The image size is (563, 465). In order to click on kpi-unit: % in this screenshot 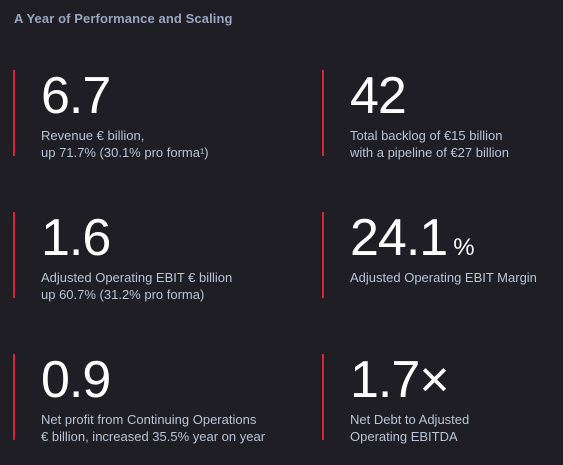, I will do `click(464, 247)`.